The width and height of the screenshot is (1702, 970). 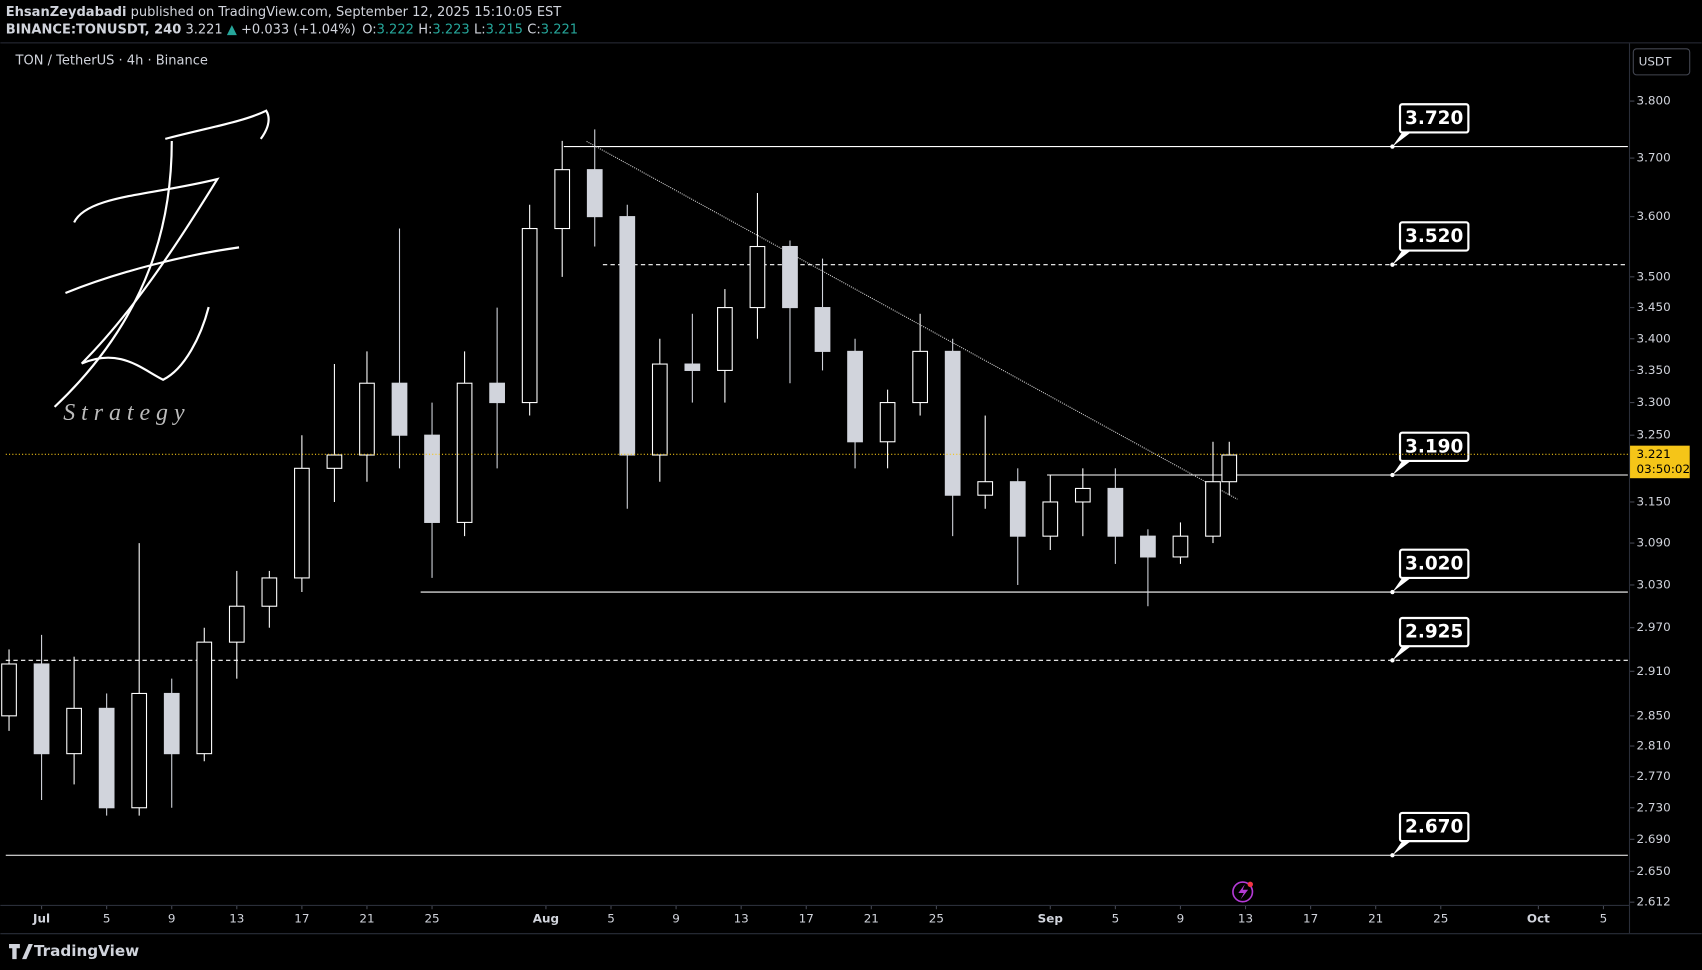 I want to click on y-tick-label: 2.810, so click(x=1654, y=746).